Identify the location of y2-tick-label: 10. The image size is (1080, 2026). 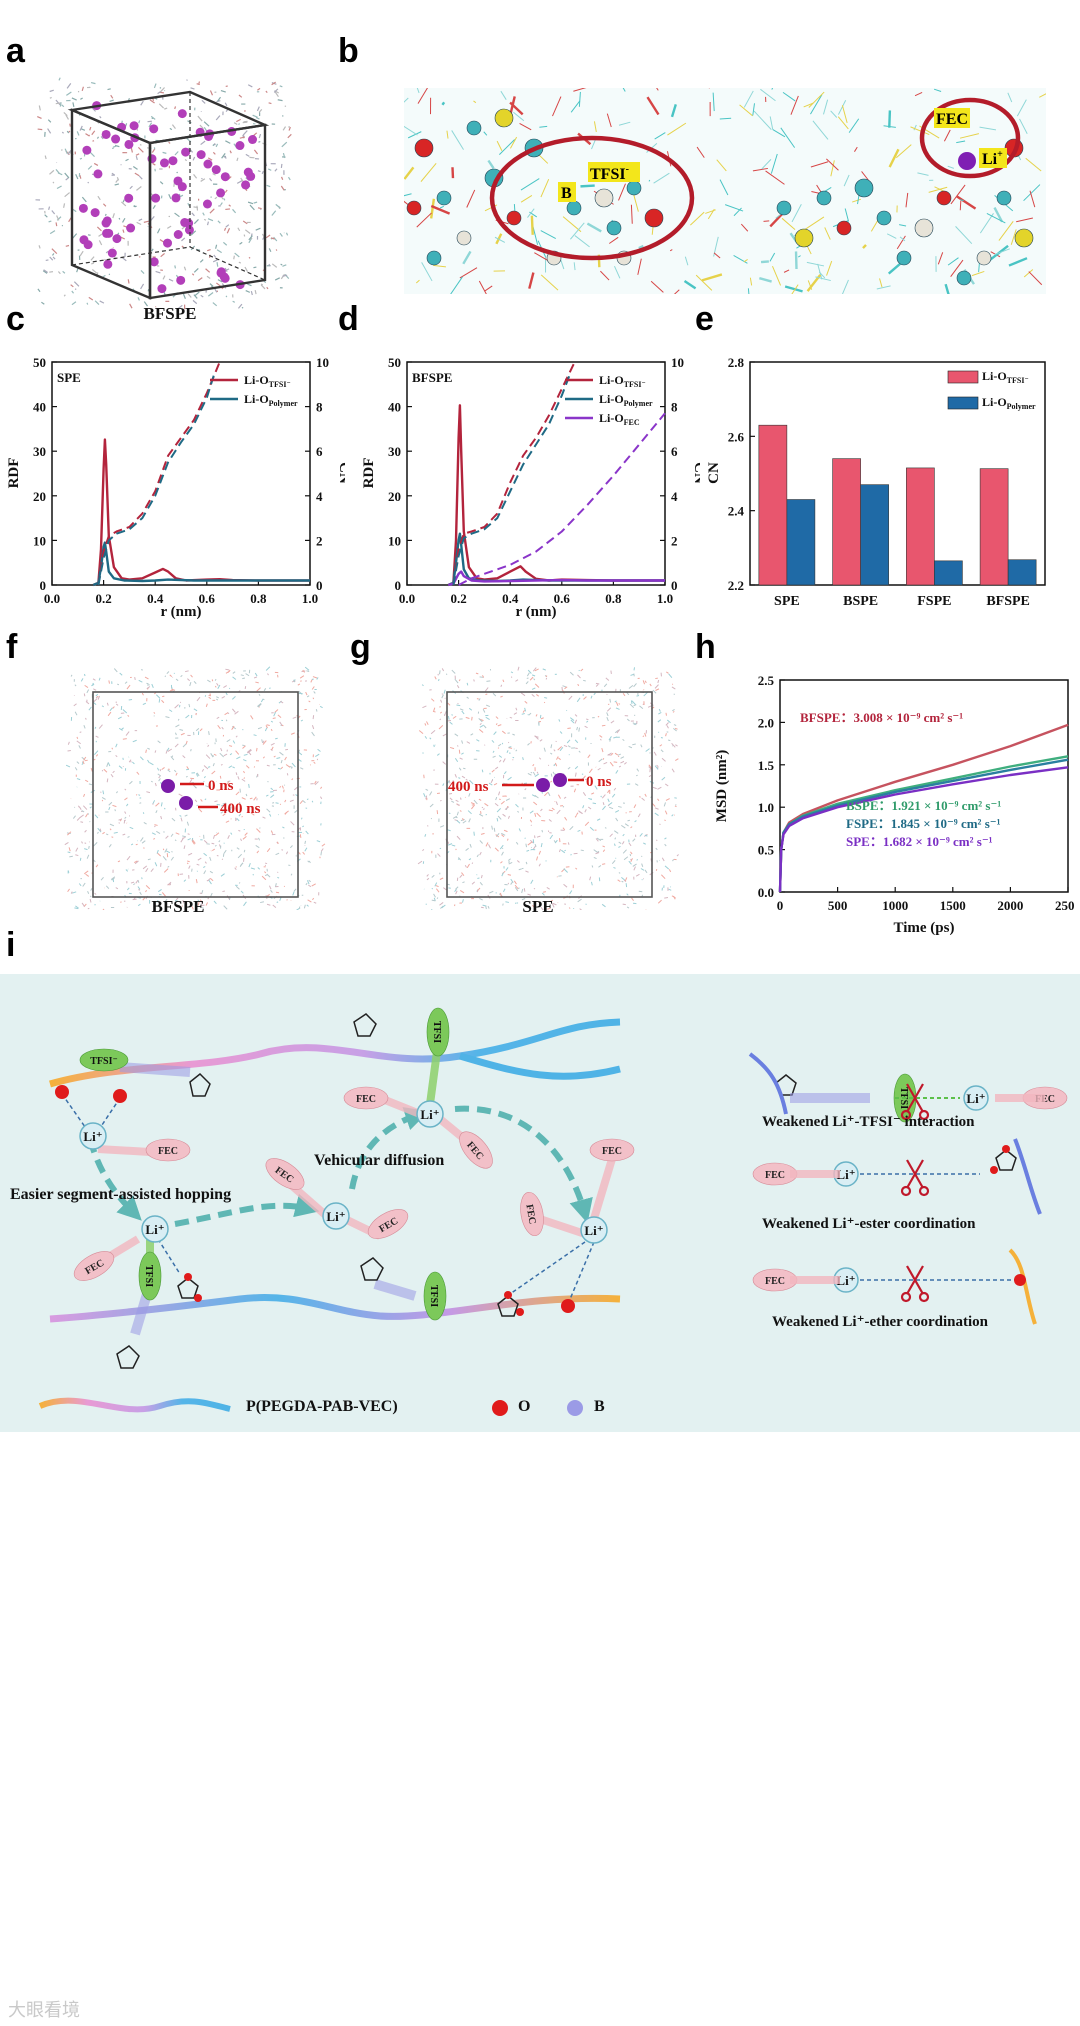
(677, 362).